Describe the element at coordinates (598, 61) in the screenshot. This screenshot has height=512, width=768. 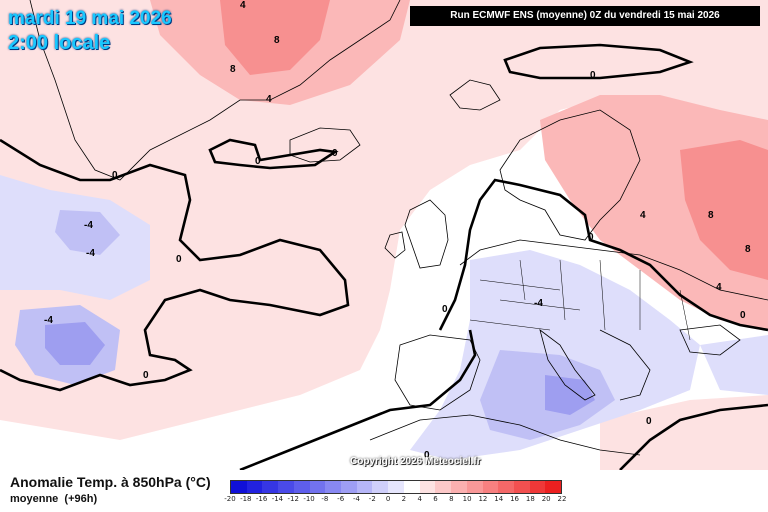
I see `contour-zero-north` at that location.